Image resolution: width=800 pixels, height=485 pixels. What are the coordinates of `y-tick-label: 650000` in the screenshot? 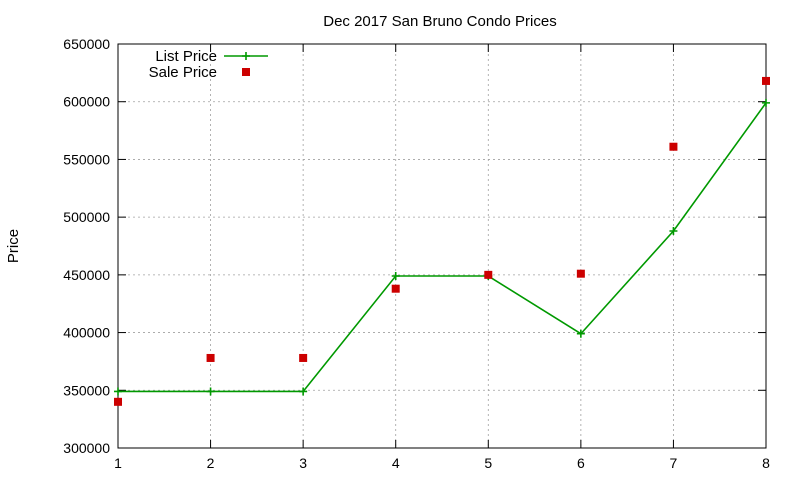 It's located at (86, 44).